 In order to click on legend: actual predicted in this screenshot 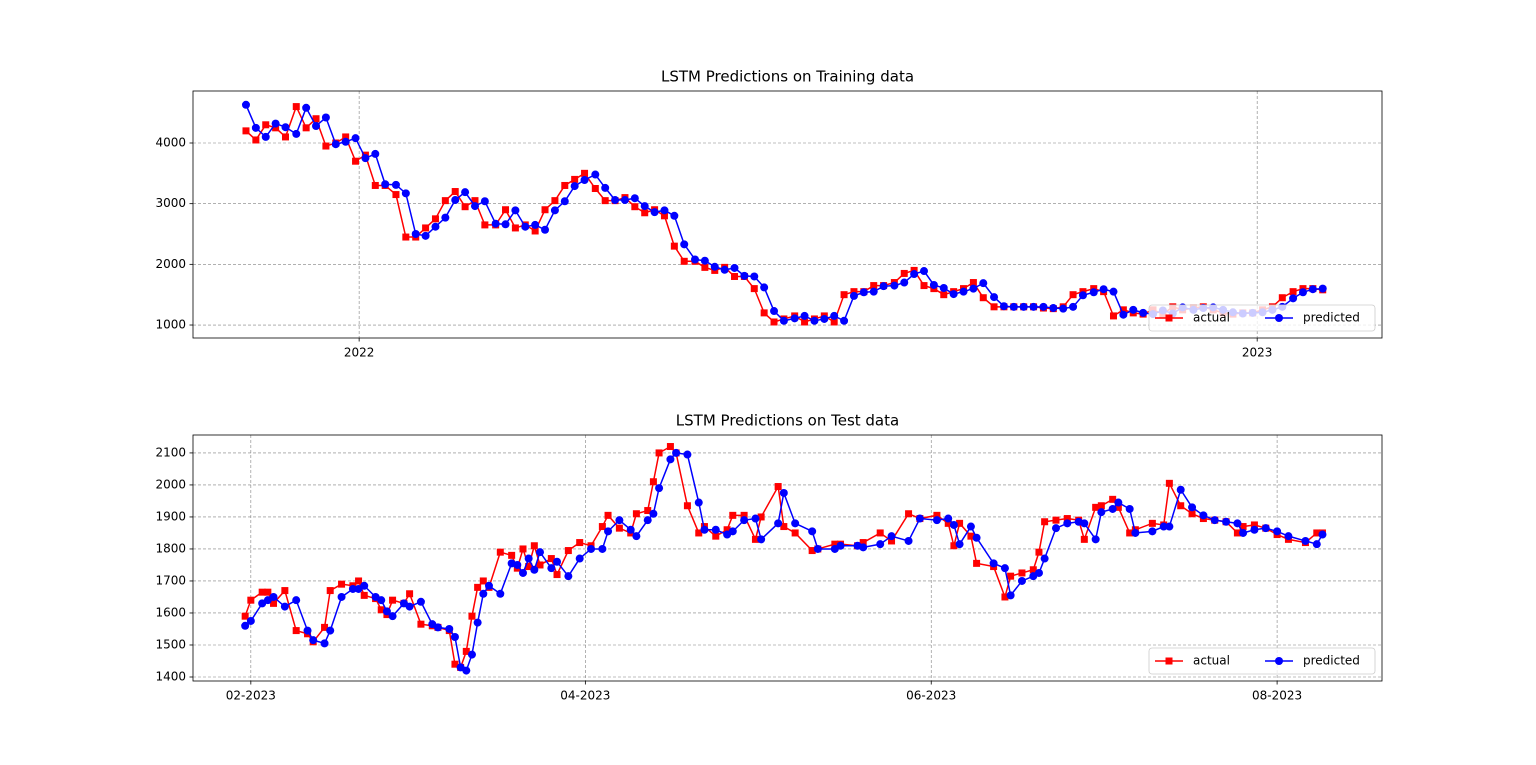, I will do `click(1262, 318)`.